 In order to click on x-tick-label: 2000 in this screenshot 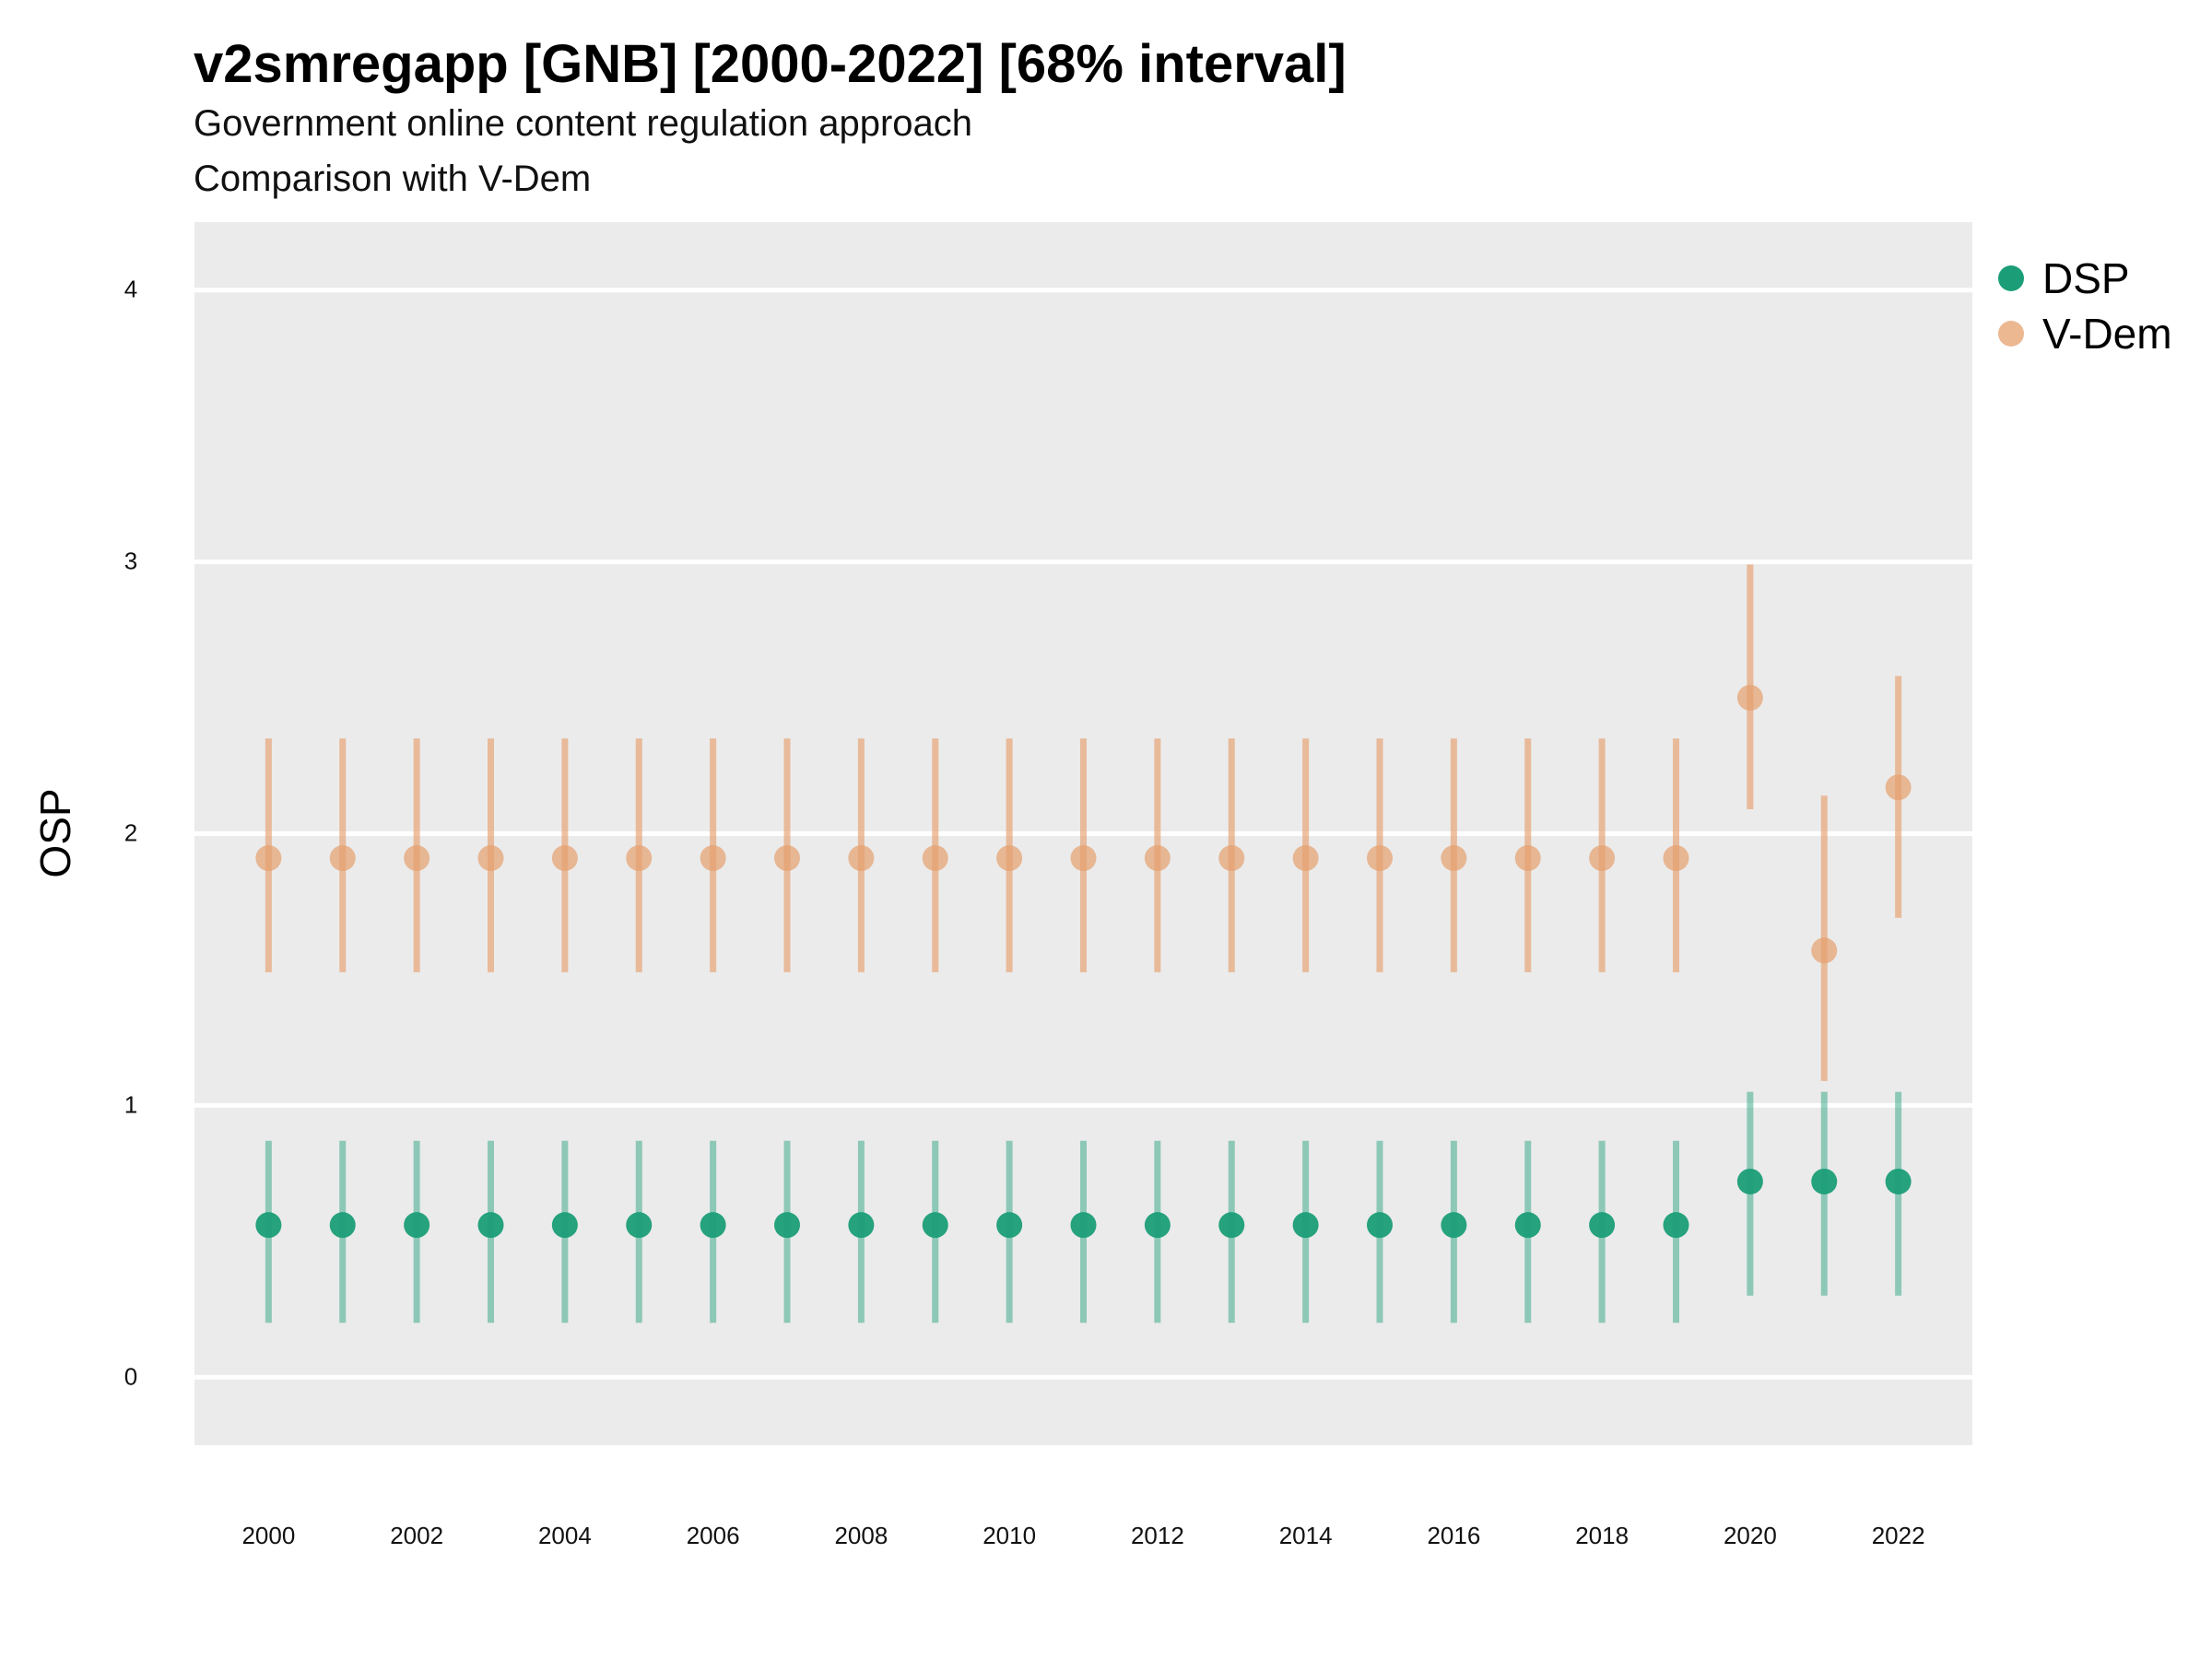, I will do `click(268, 1535)`.